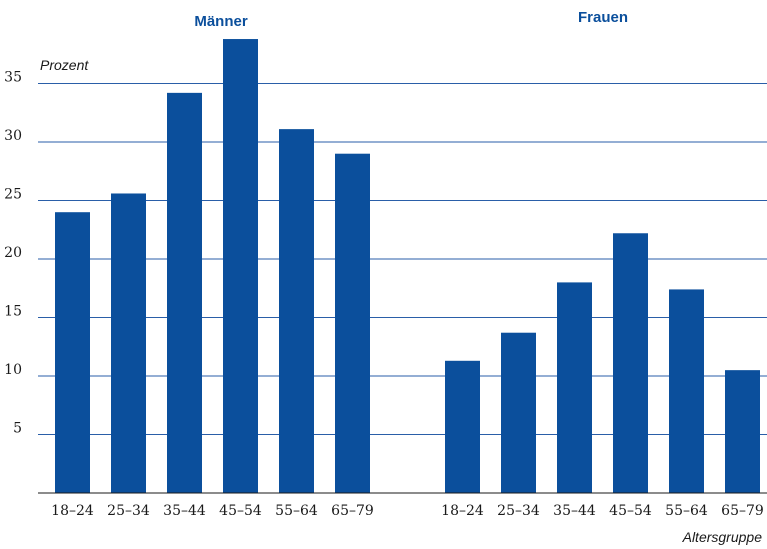  I want to click on y-tick-label: 15, so click(13, 312).